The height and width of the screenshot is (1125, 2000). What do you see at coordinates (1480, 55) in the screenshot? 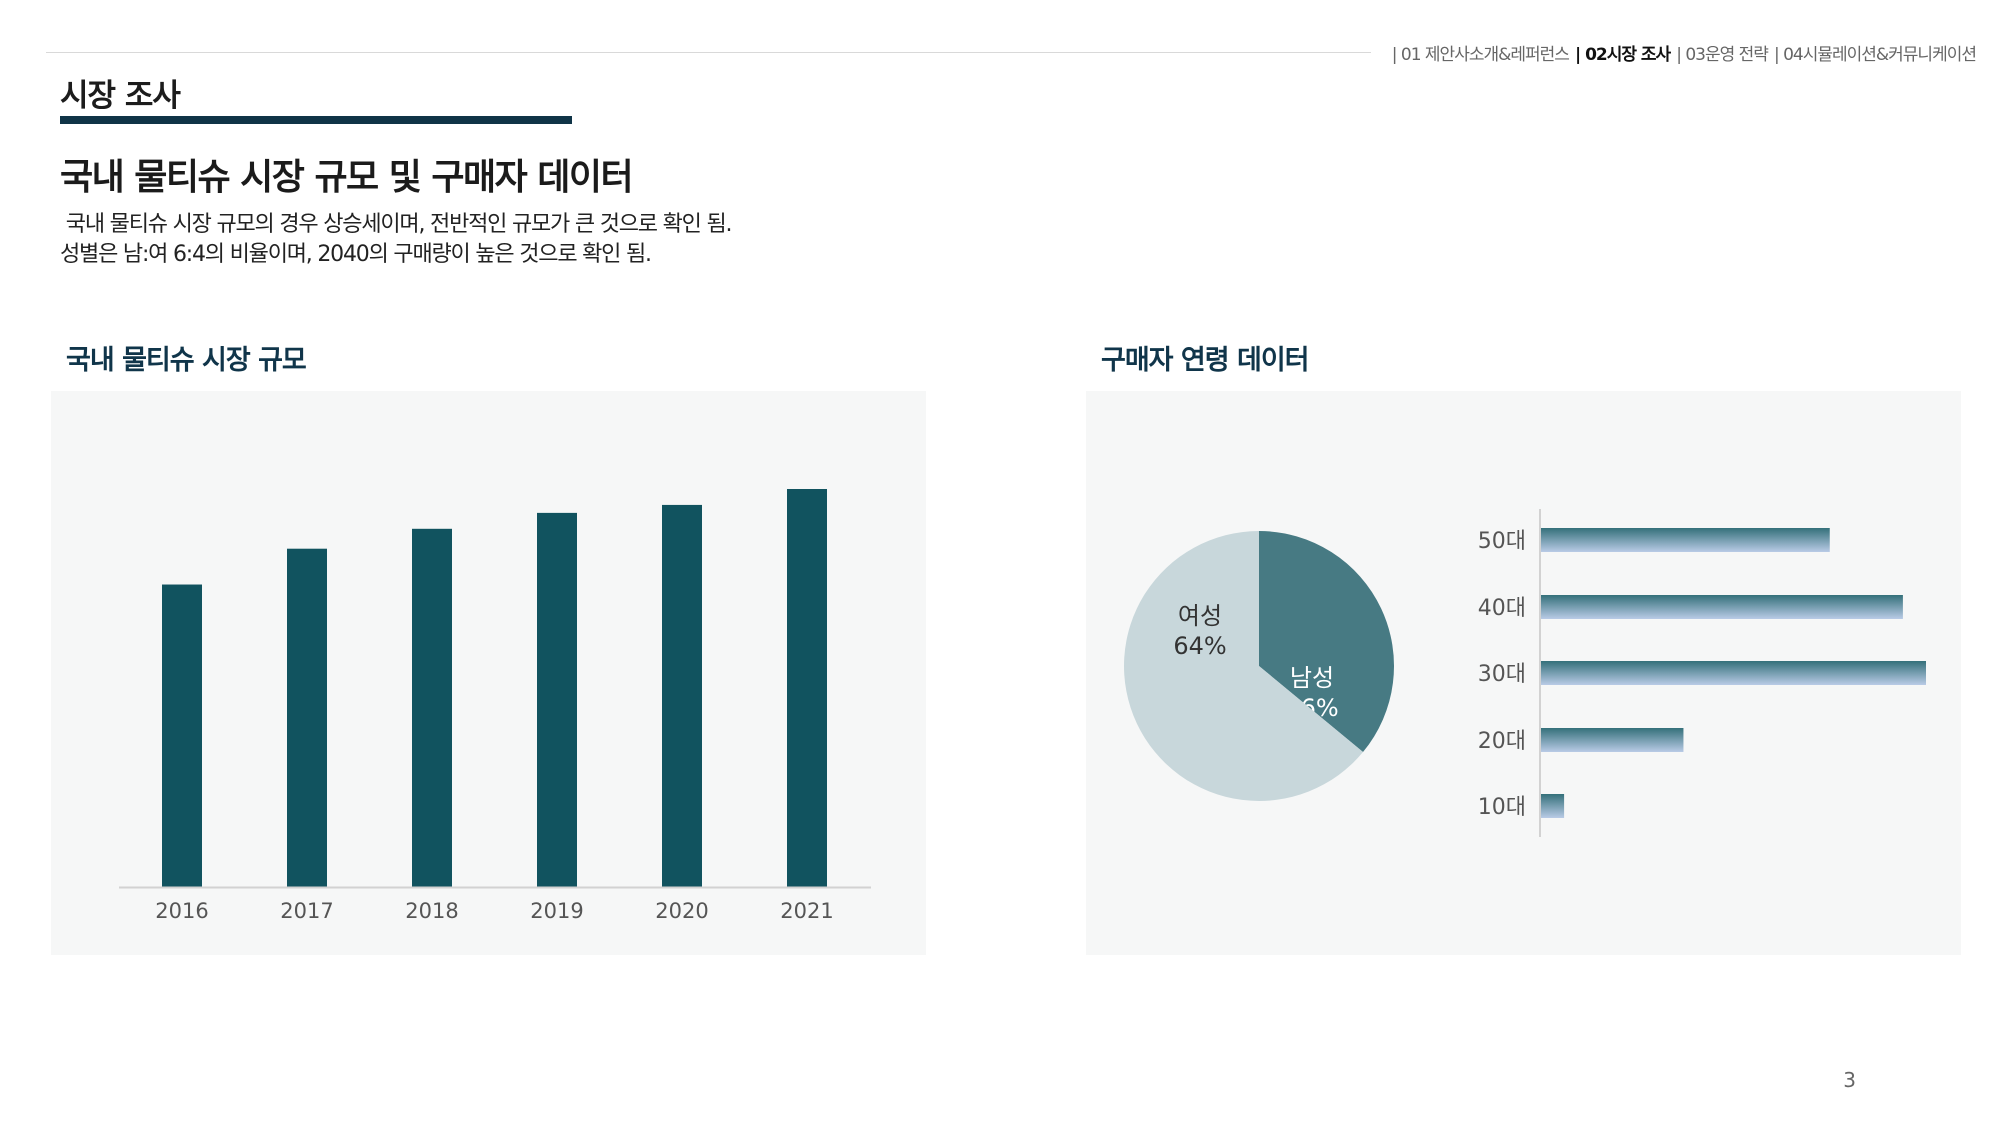
I see `nav-item-company: | 01 제안사소개&레퍼런스` at bounding box center [1480, 55].